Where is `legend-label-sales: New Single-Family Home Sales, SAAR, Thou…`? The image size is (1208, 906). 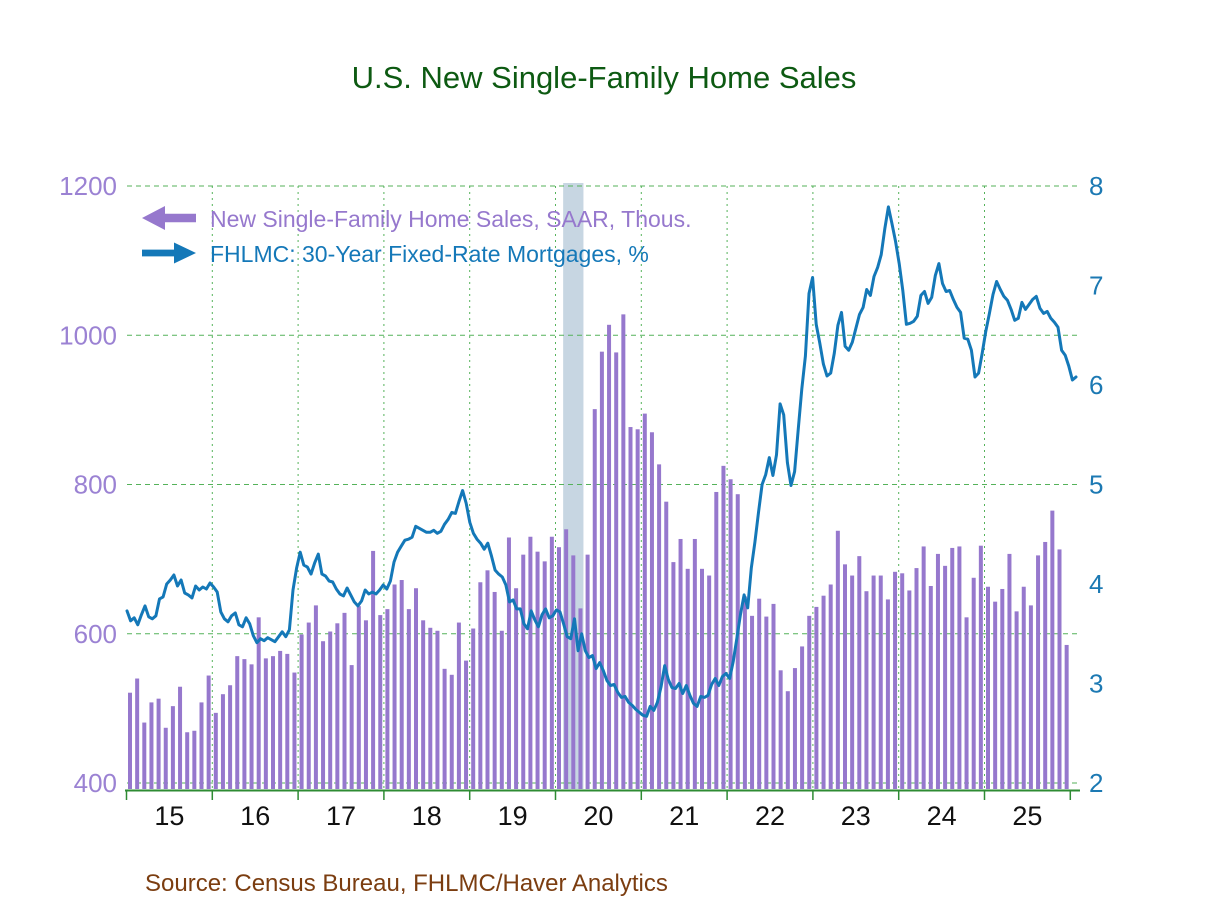 legend-label-sales: New Single-Family Home Sales, SAAR, Thou… is located at coordinates (450, 219).